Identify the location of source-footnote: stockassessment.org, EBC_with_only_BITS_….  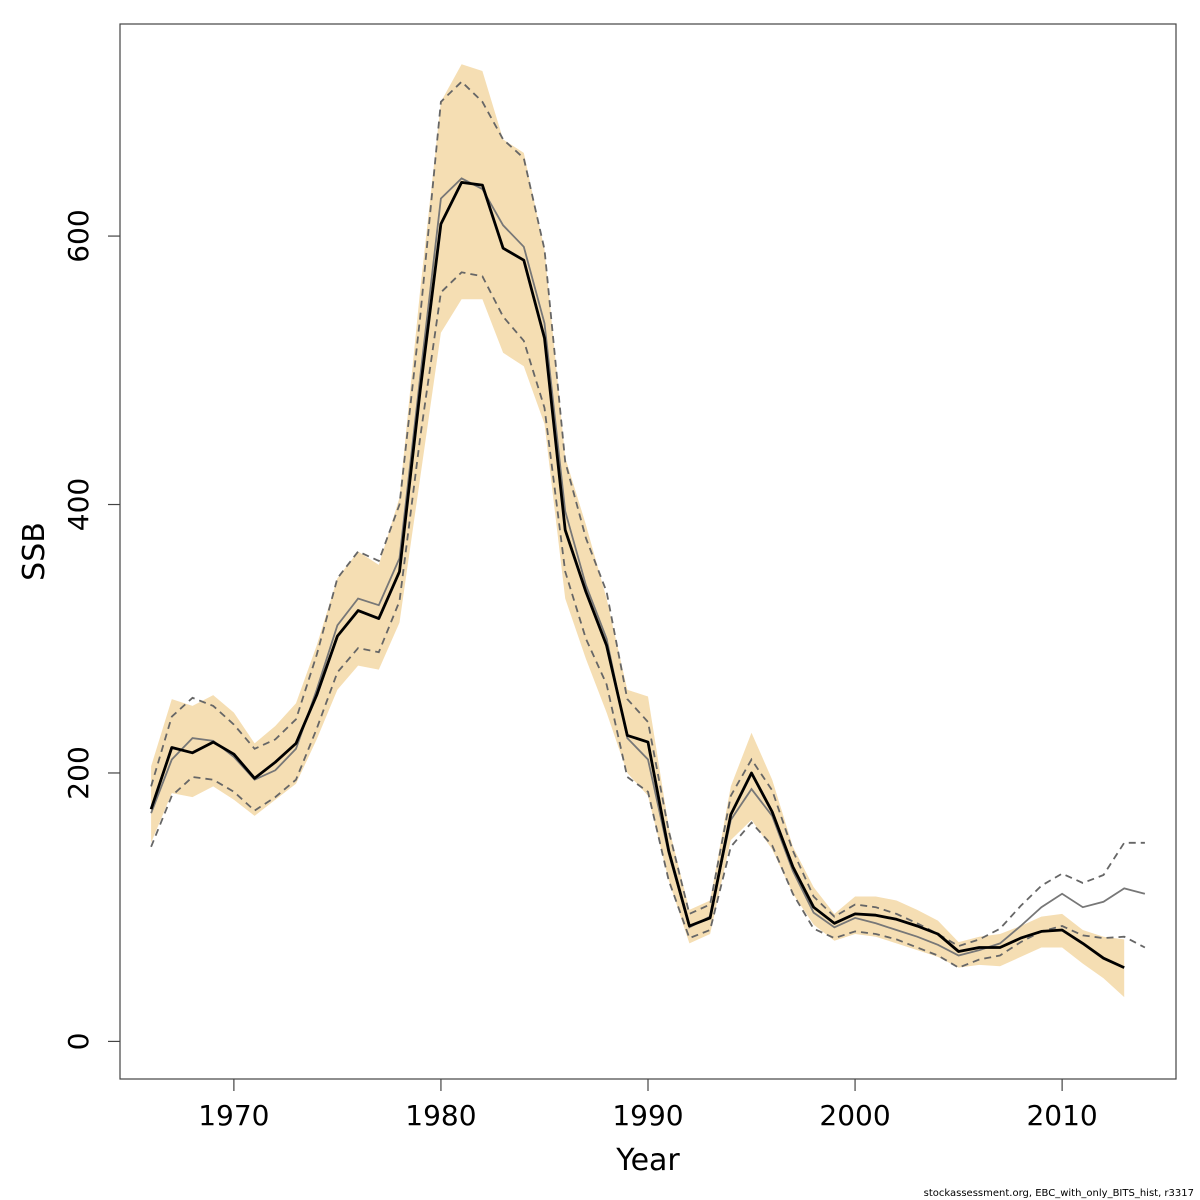
(1059, 1193).